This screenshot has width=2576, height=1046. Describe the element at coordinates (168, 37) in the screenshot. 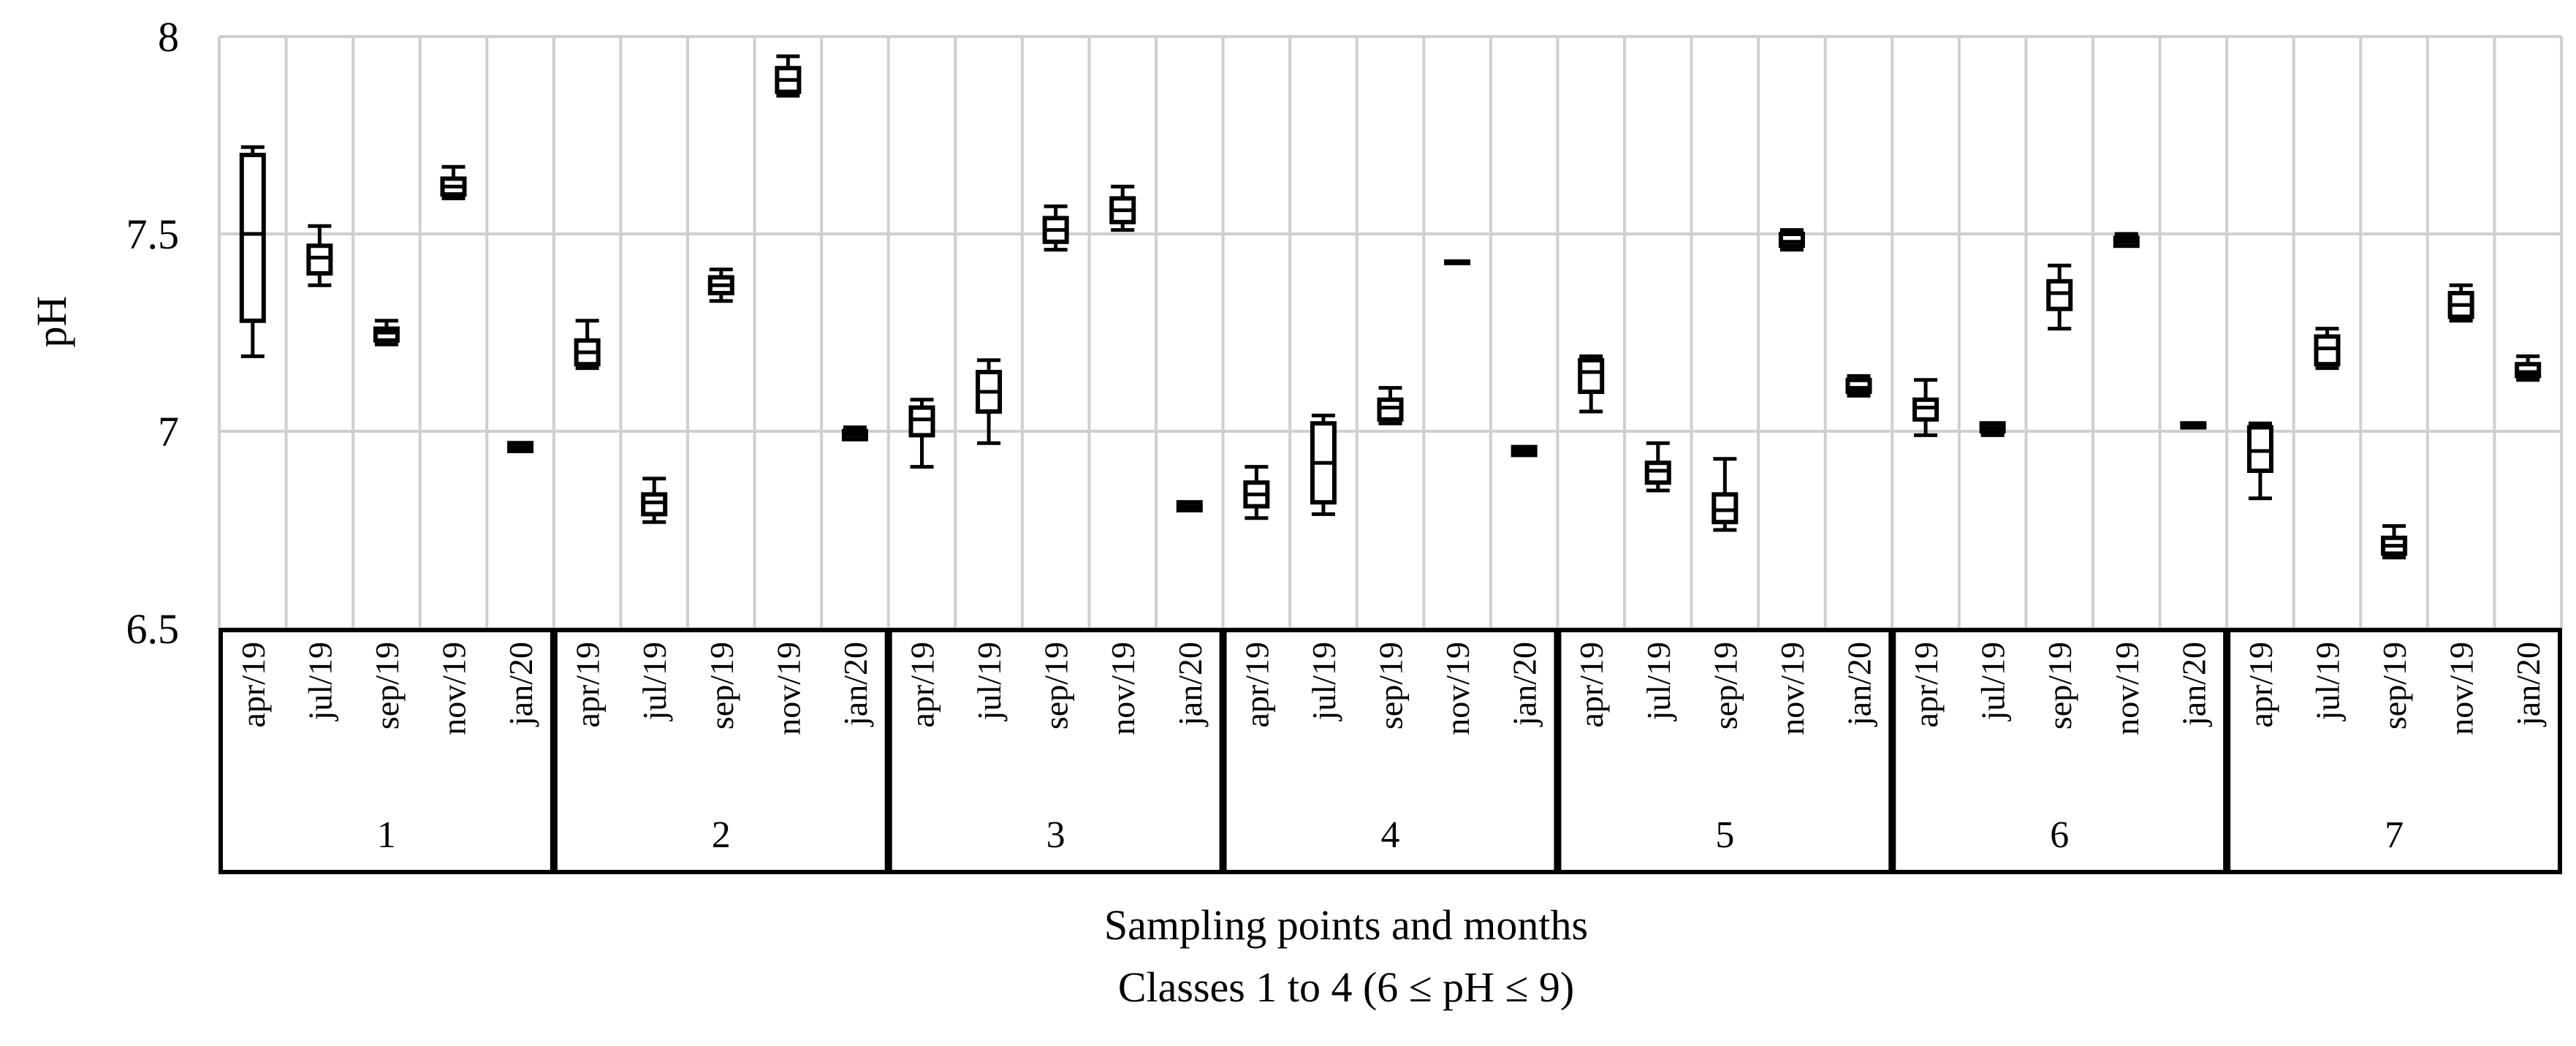

I see `y-tick-label: 8` at that location.